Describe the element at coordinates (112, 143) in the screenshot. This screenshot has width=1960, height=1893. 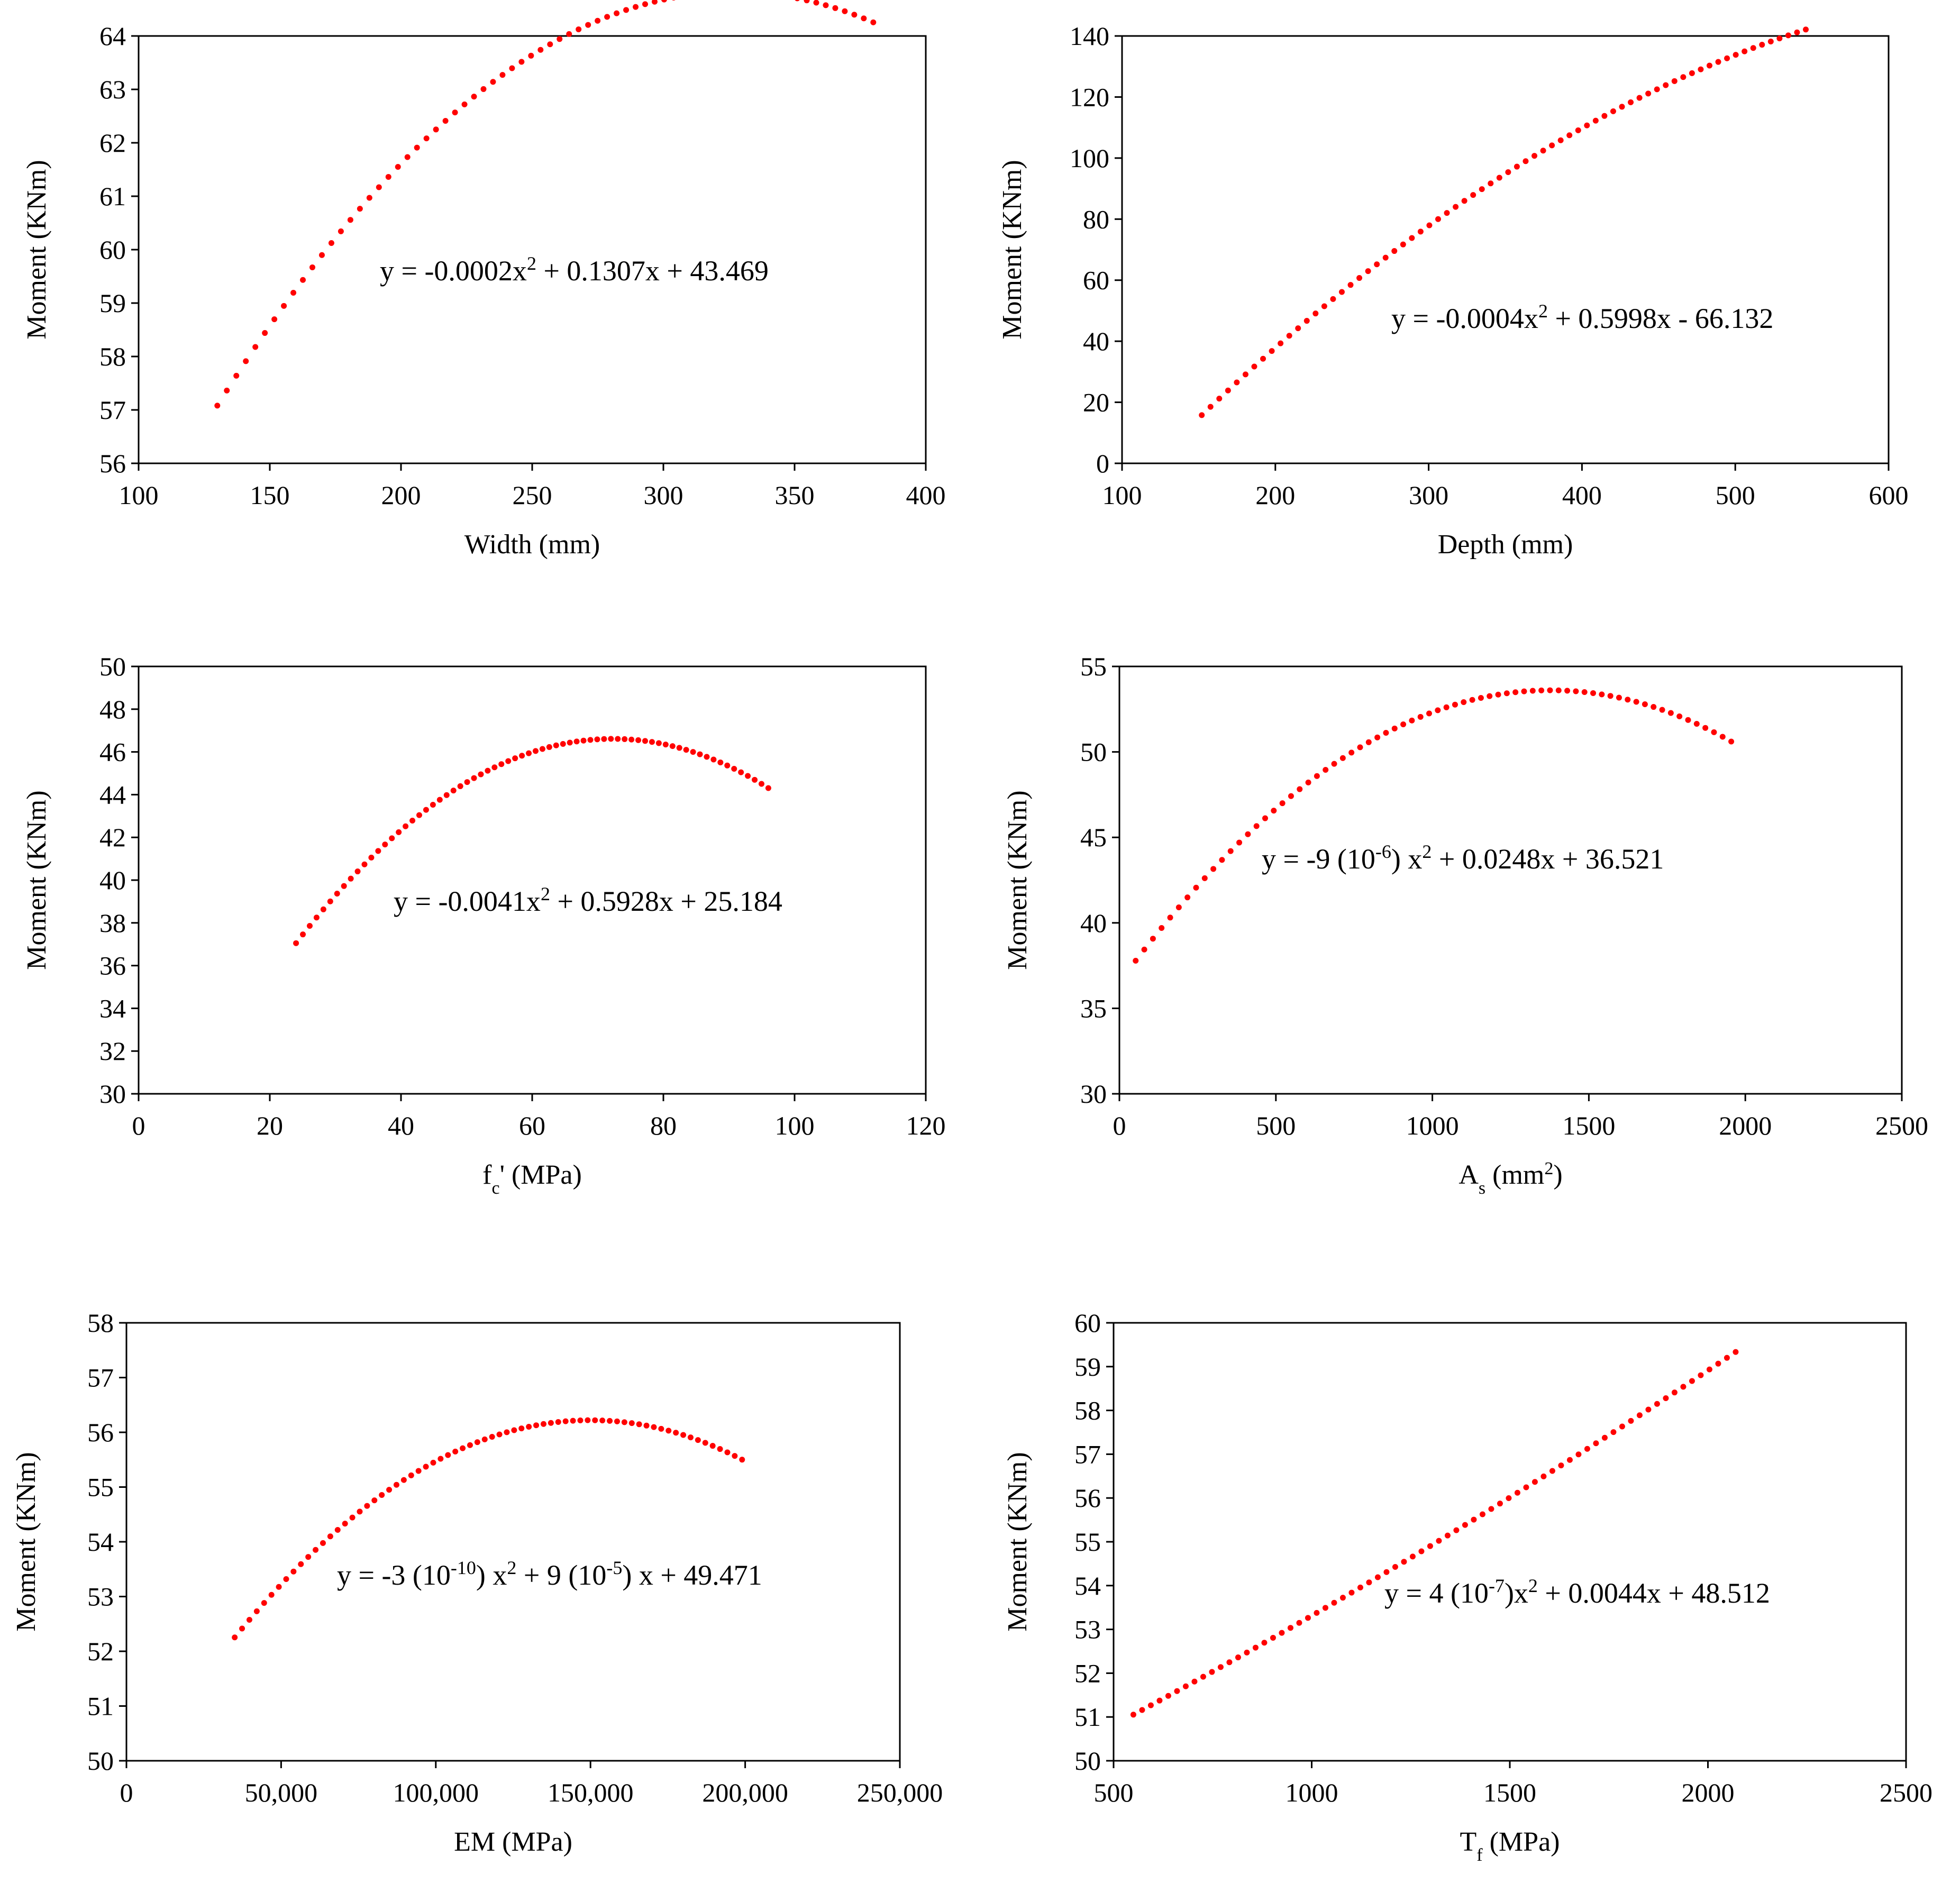
I see `y-tick-label: 62` at that location.